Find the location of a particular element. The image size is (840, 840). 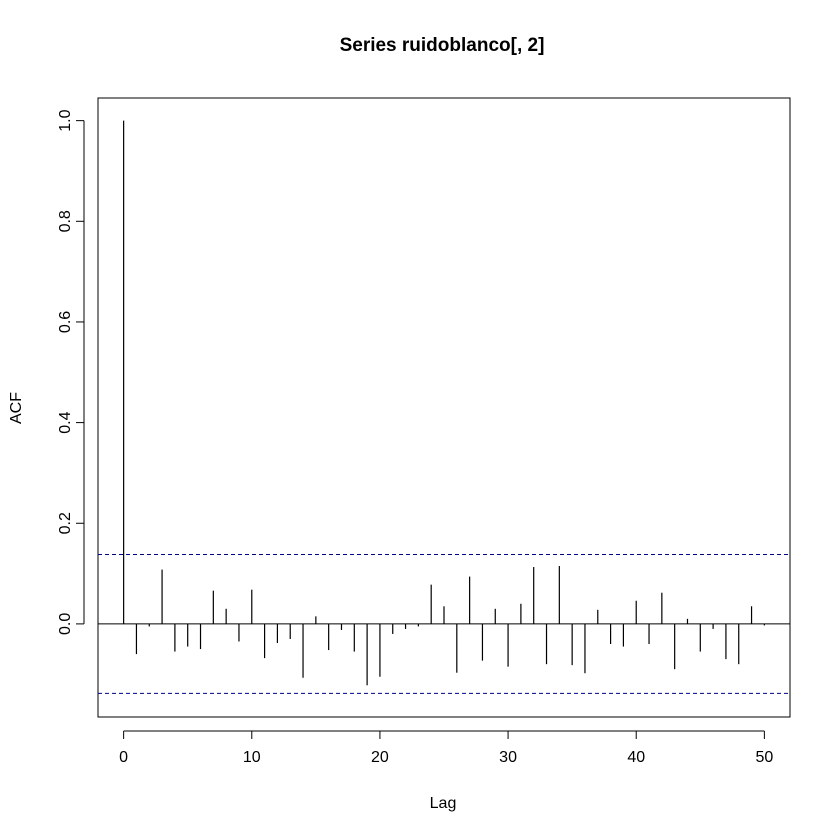

x-tick-label: 30 is located at coordinates (508, 757).